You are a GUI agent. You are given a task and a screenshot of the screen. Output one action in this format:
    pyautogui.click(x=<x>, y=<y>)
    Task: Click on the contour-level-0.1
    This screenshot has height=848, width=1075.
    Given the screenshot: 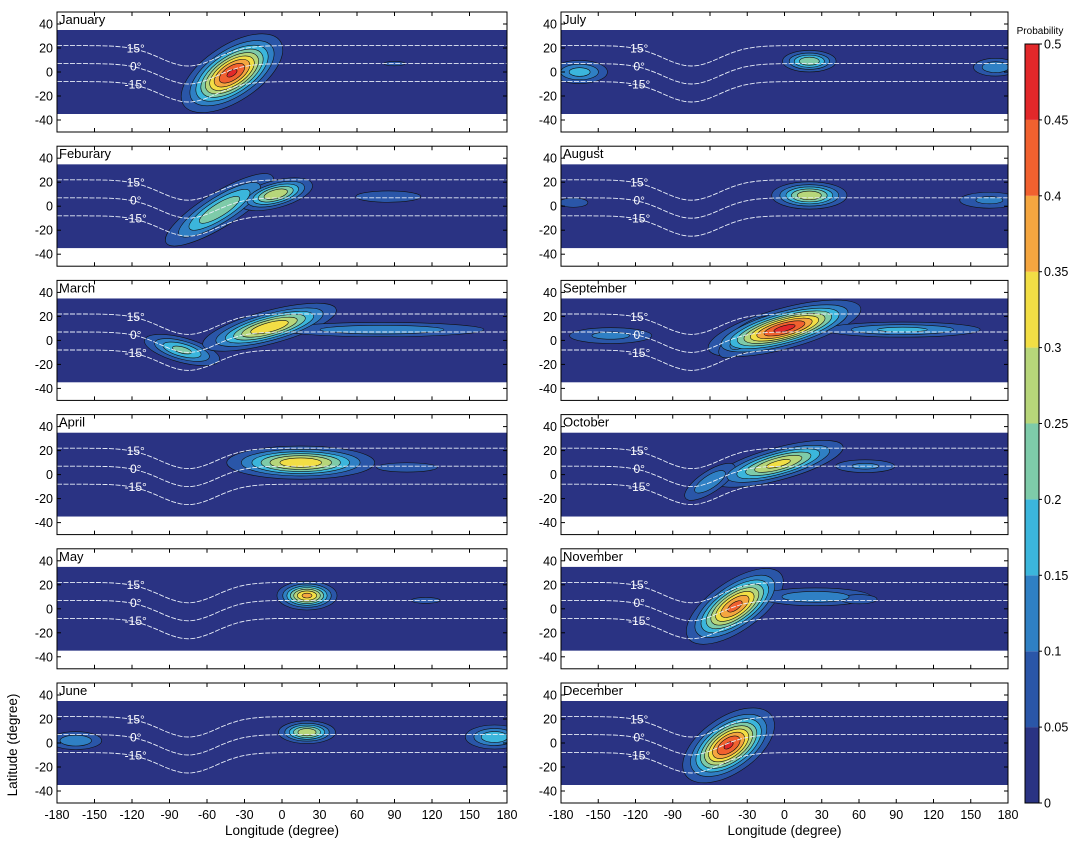 What is the action you would take?
    pyautogui.click(x=75, y=740)
    